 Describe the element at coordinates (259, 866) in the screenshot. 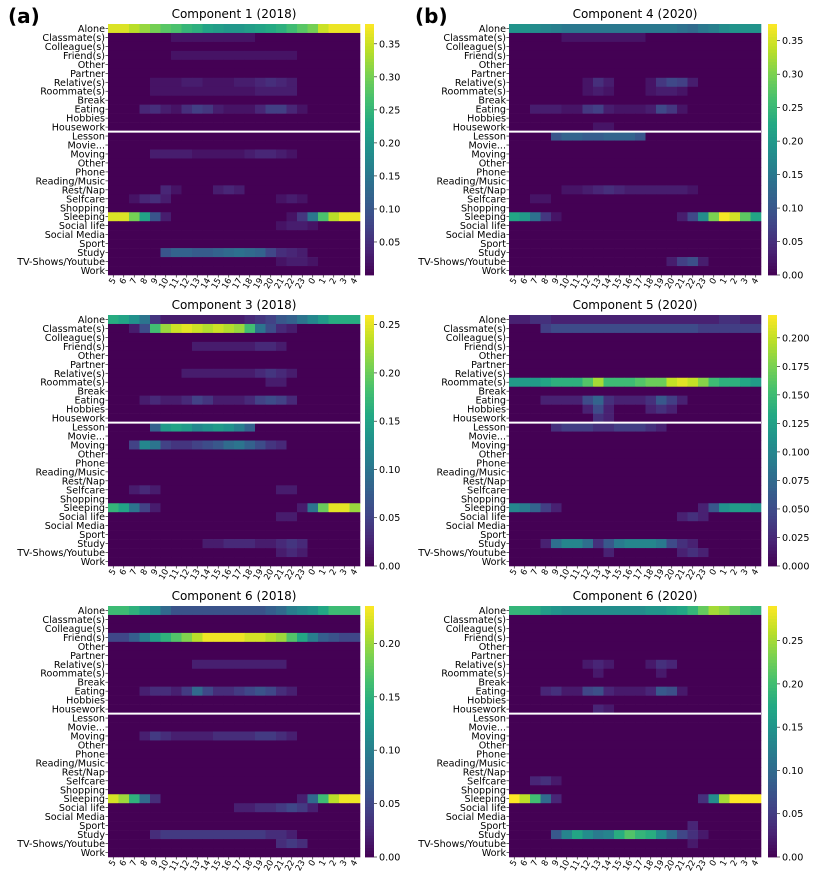

I see `x-tick-label: 19` at that location.